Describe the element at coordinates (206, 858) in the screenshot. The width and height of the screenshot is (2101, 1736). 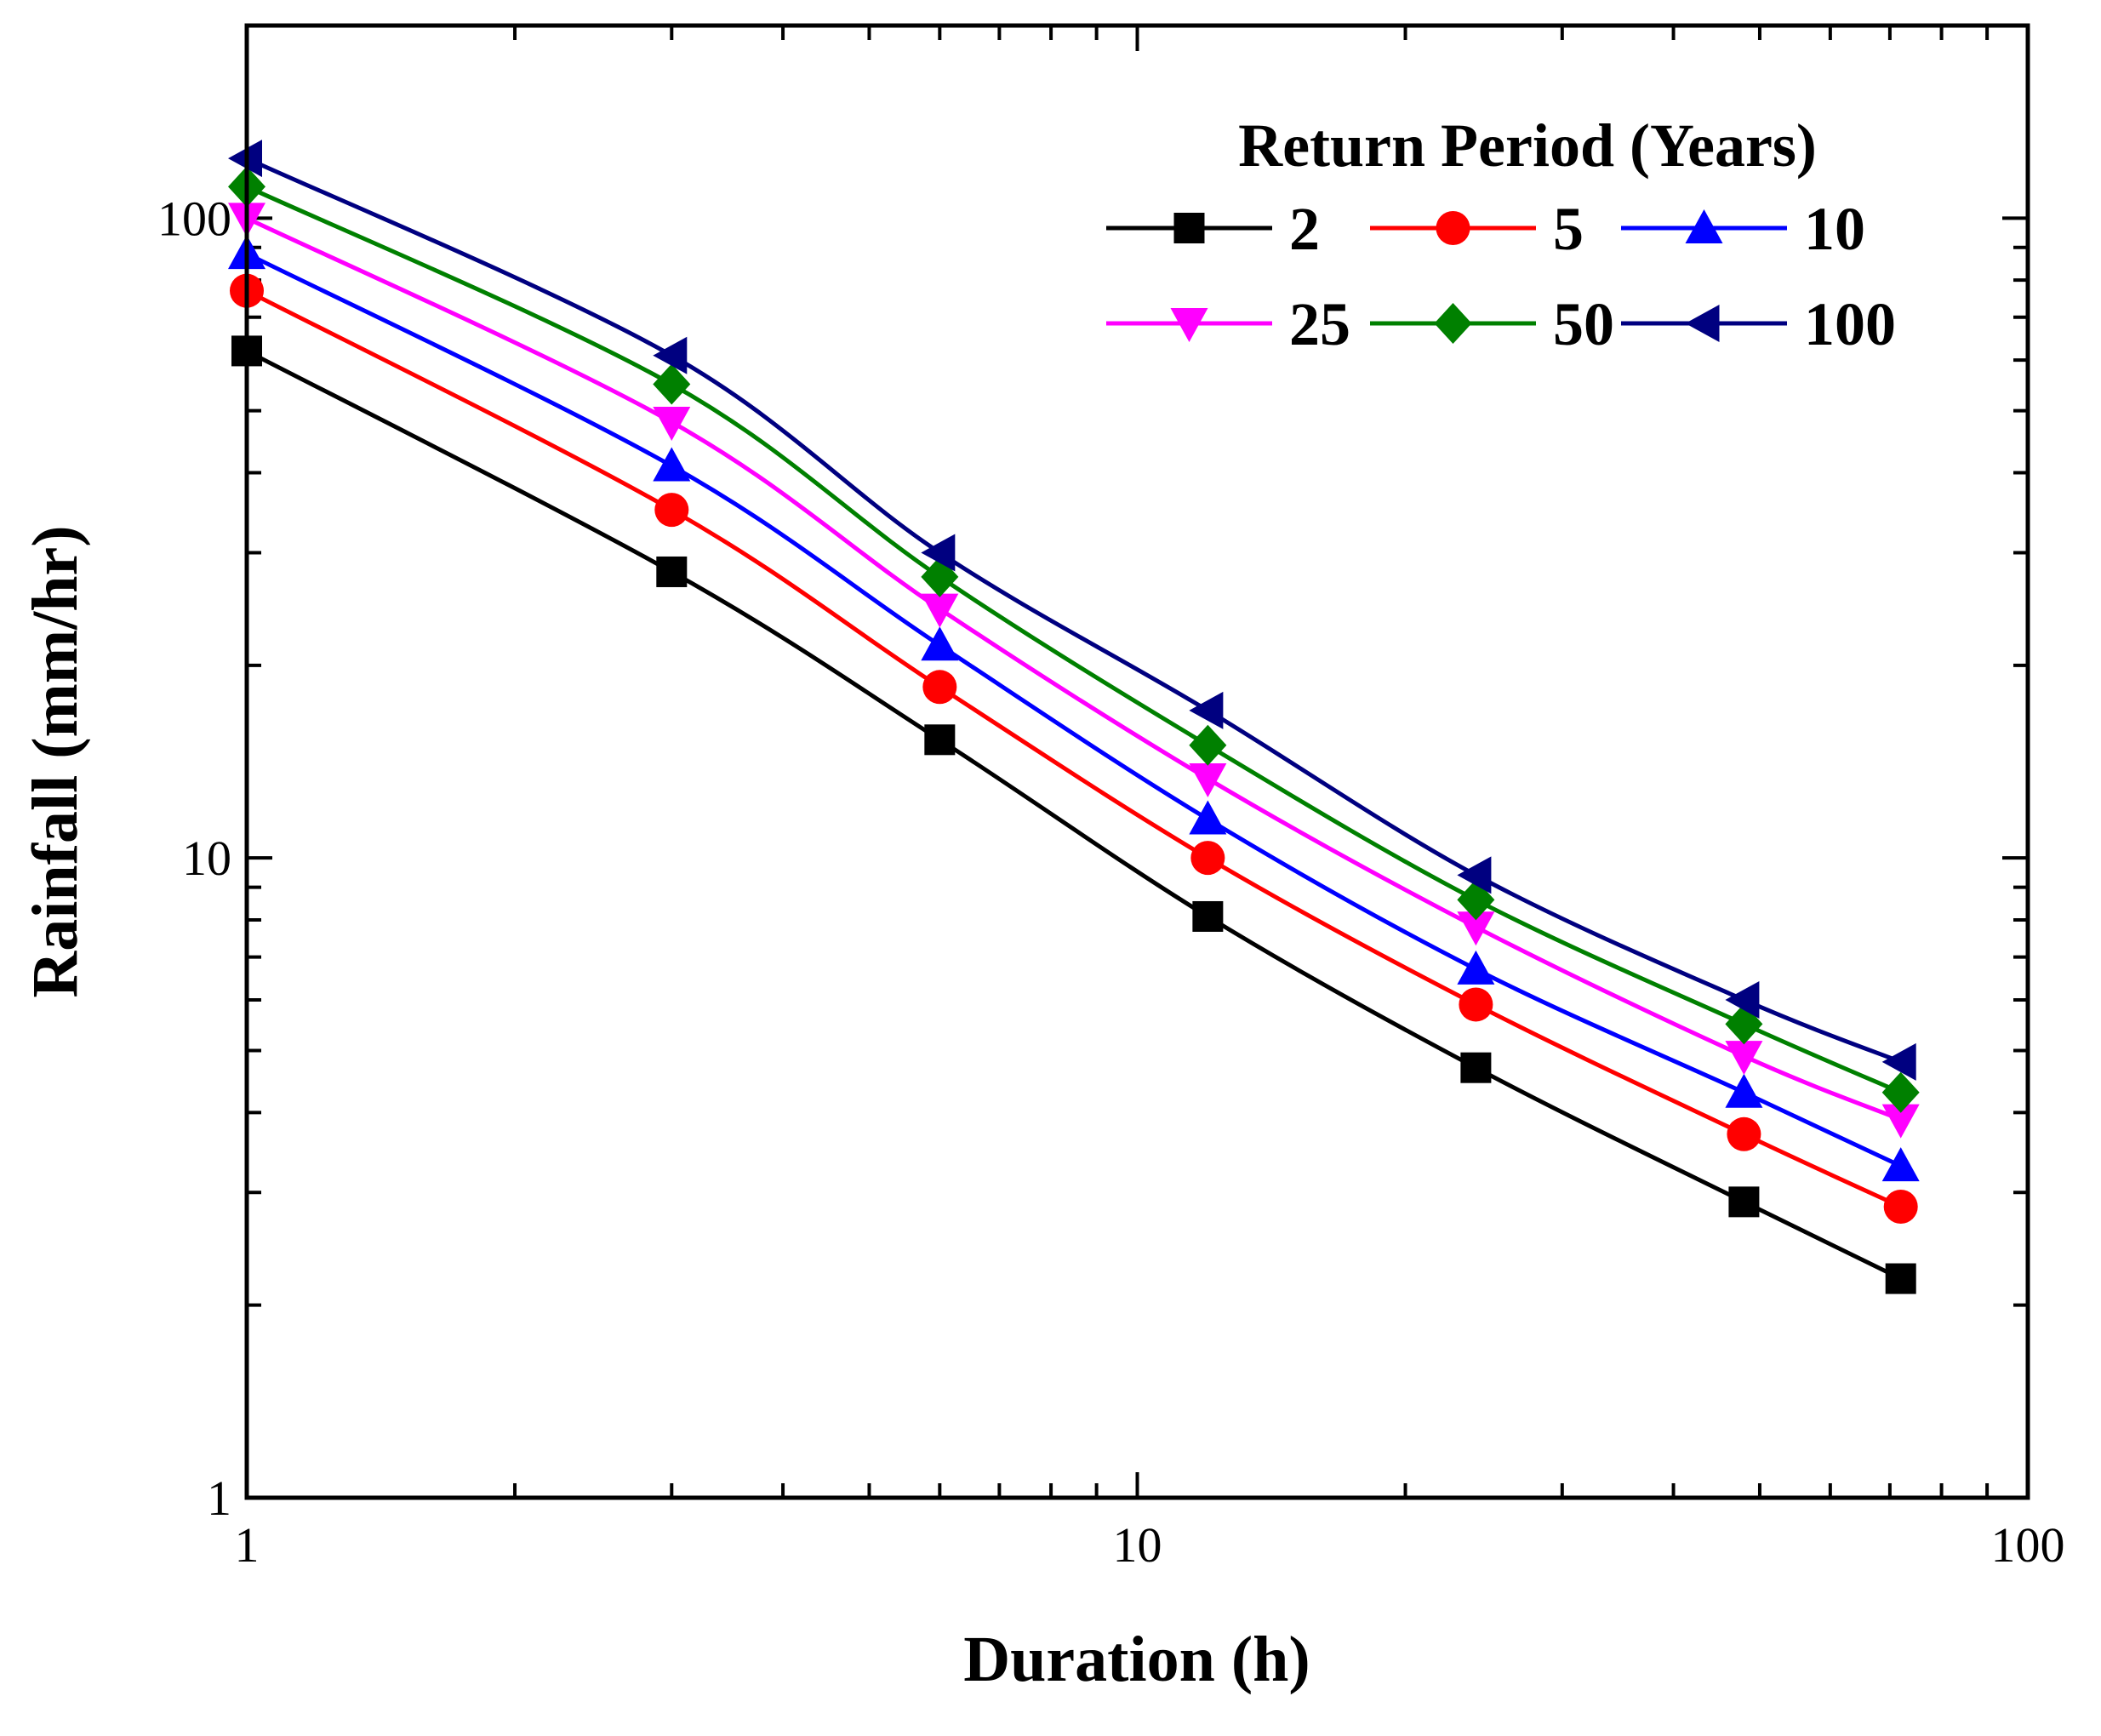
I see `y-tick-label: 10` at that location.